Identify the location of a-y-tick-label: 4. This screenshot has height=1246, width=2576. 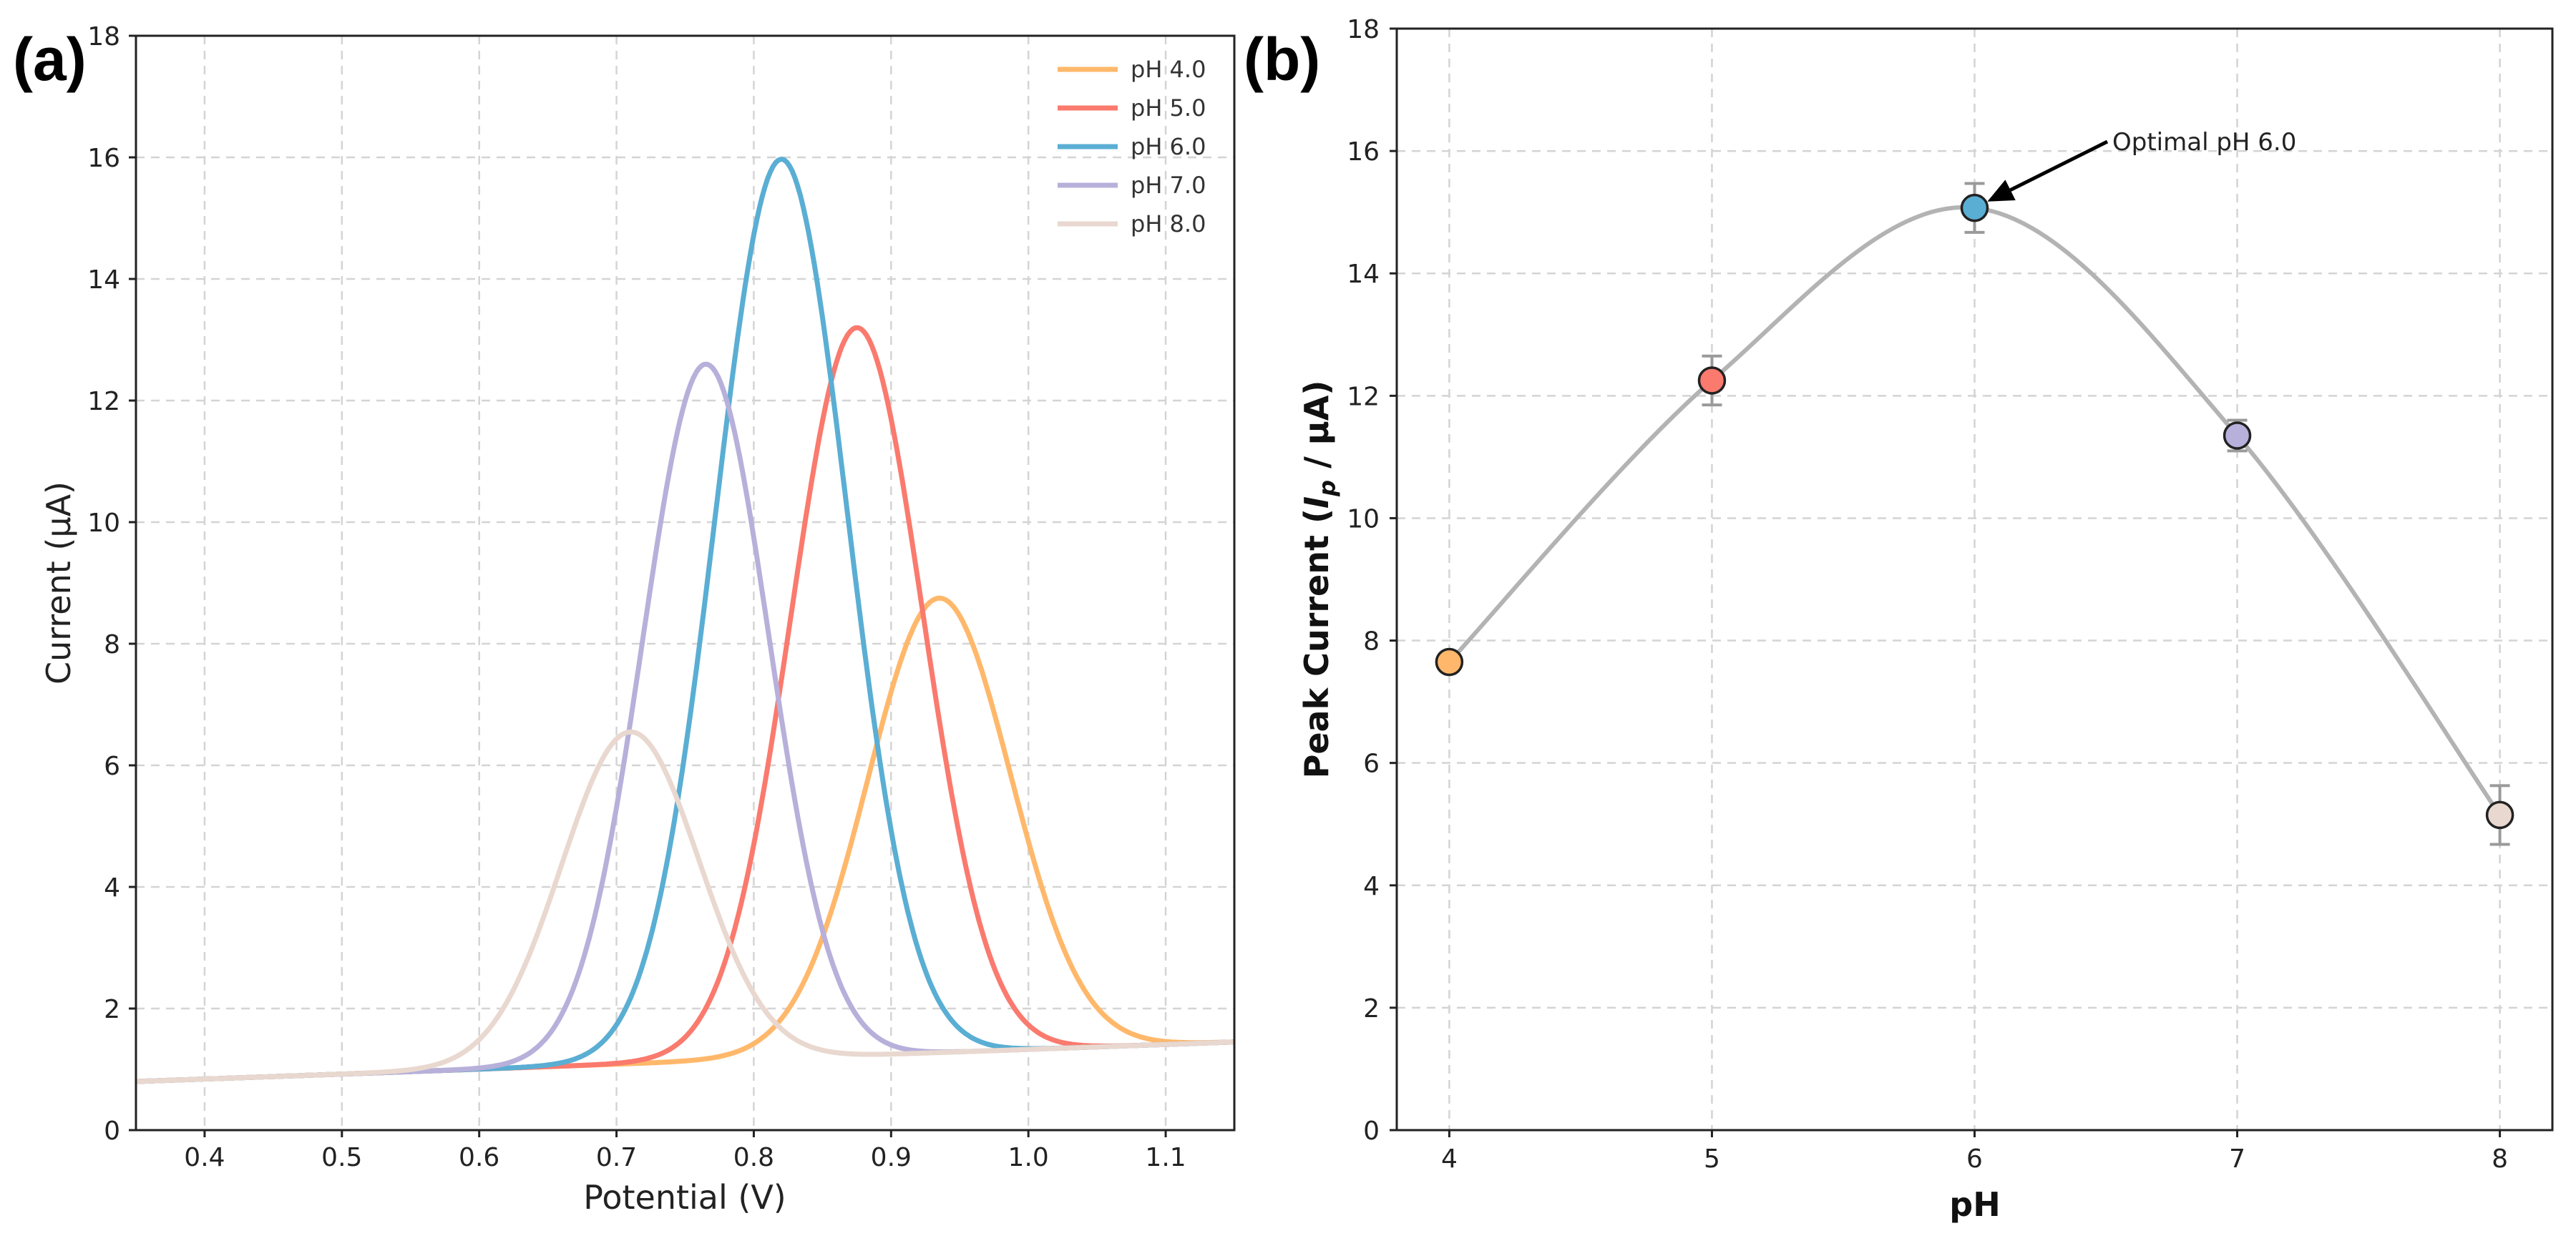
(112, 888).